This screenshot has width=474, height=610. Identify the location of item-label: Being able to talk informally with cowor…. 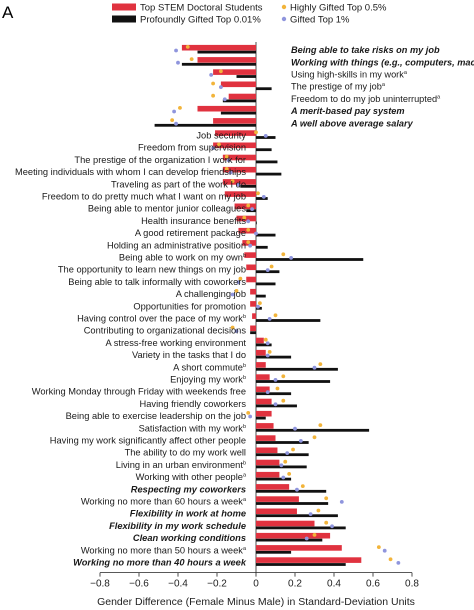
(157, 282).